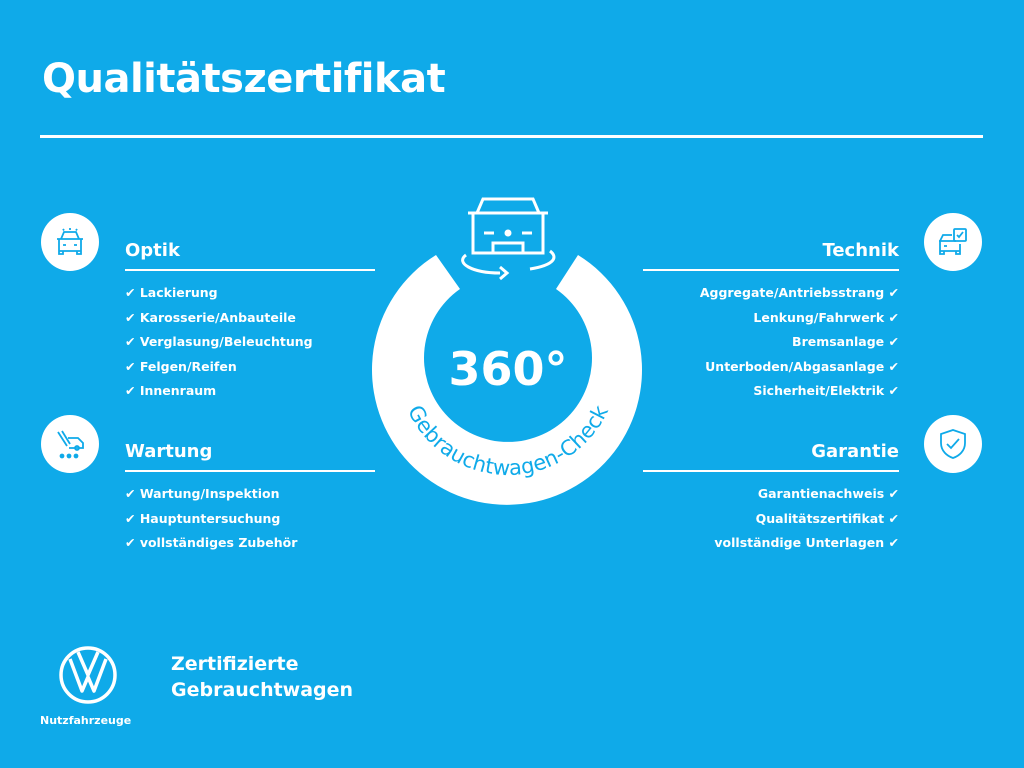 The width and height of the screenshot is (1024, 768). I want to click on brand-label: Nutzfahrzeuge, so click(86, 720).